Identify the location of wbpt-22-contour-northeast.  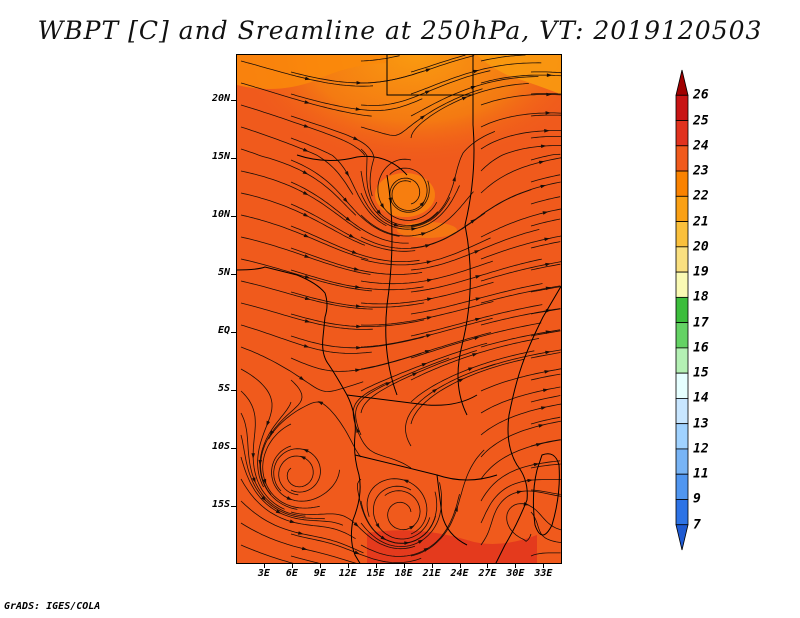
(519, 75).